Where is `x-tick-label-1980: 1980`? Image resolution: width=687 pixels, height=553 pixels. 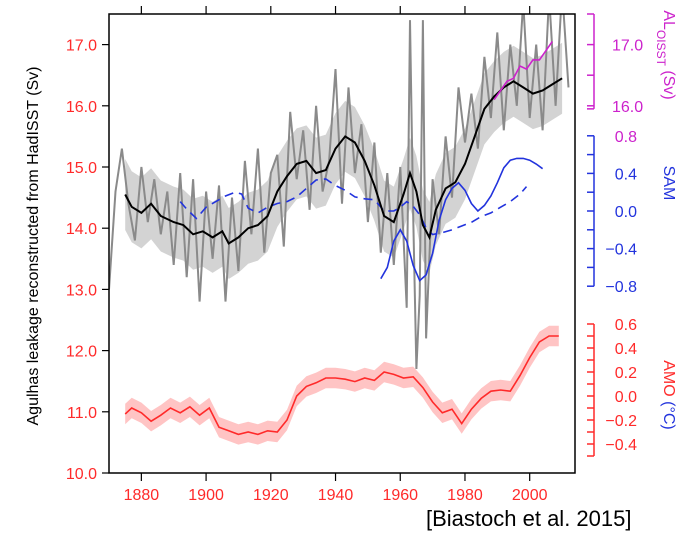 x-tick-label-1980: 1980 is located at coordinates (465, 495).